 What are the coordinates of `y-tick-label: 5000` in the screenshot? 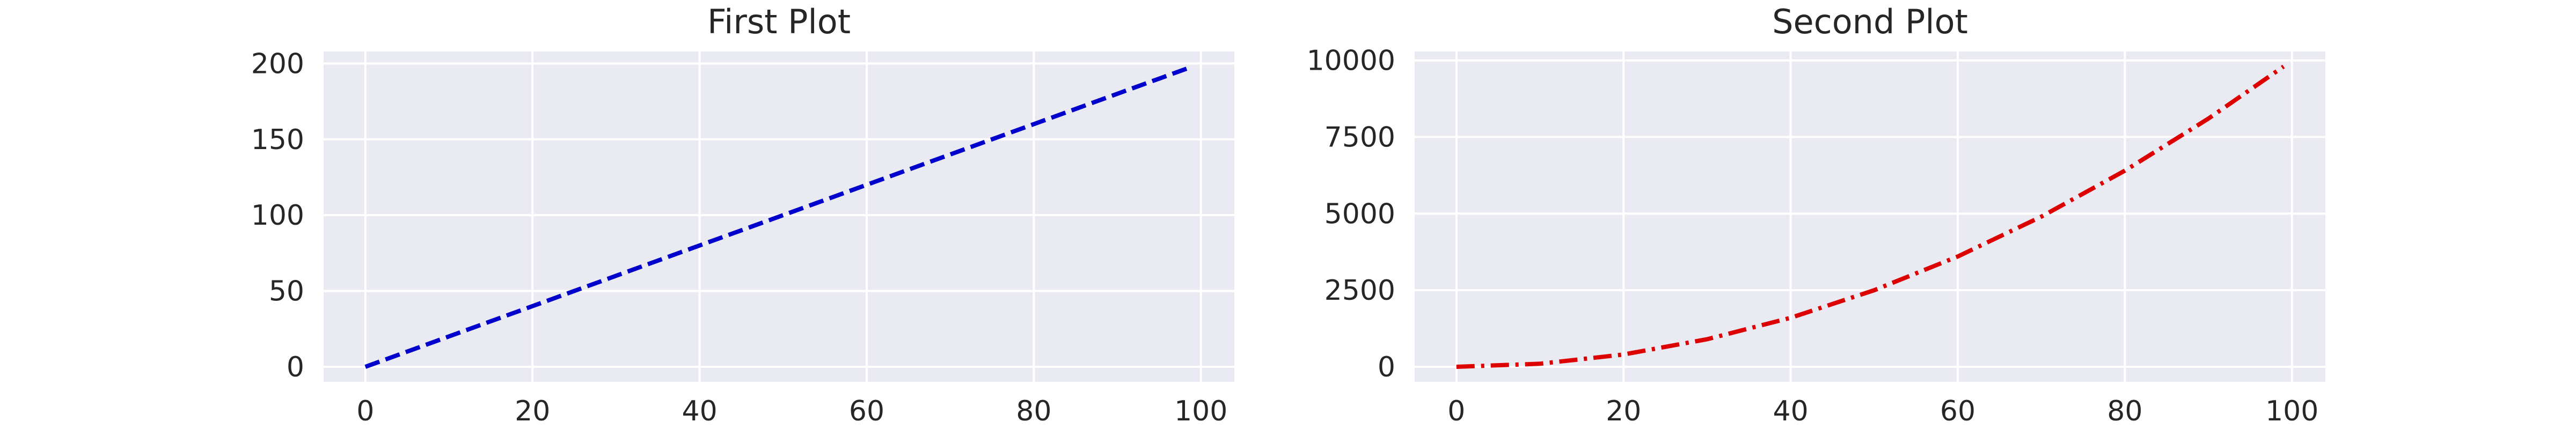 It's located at (1359, 214).